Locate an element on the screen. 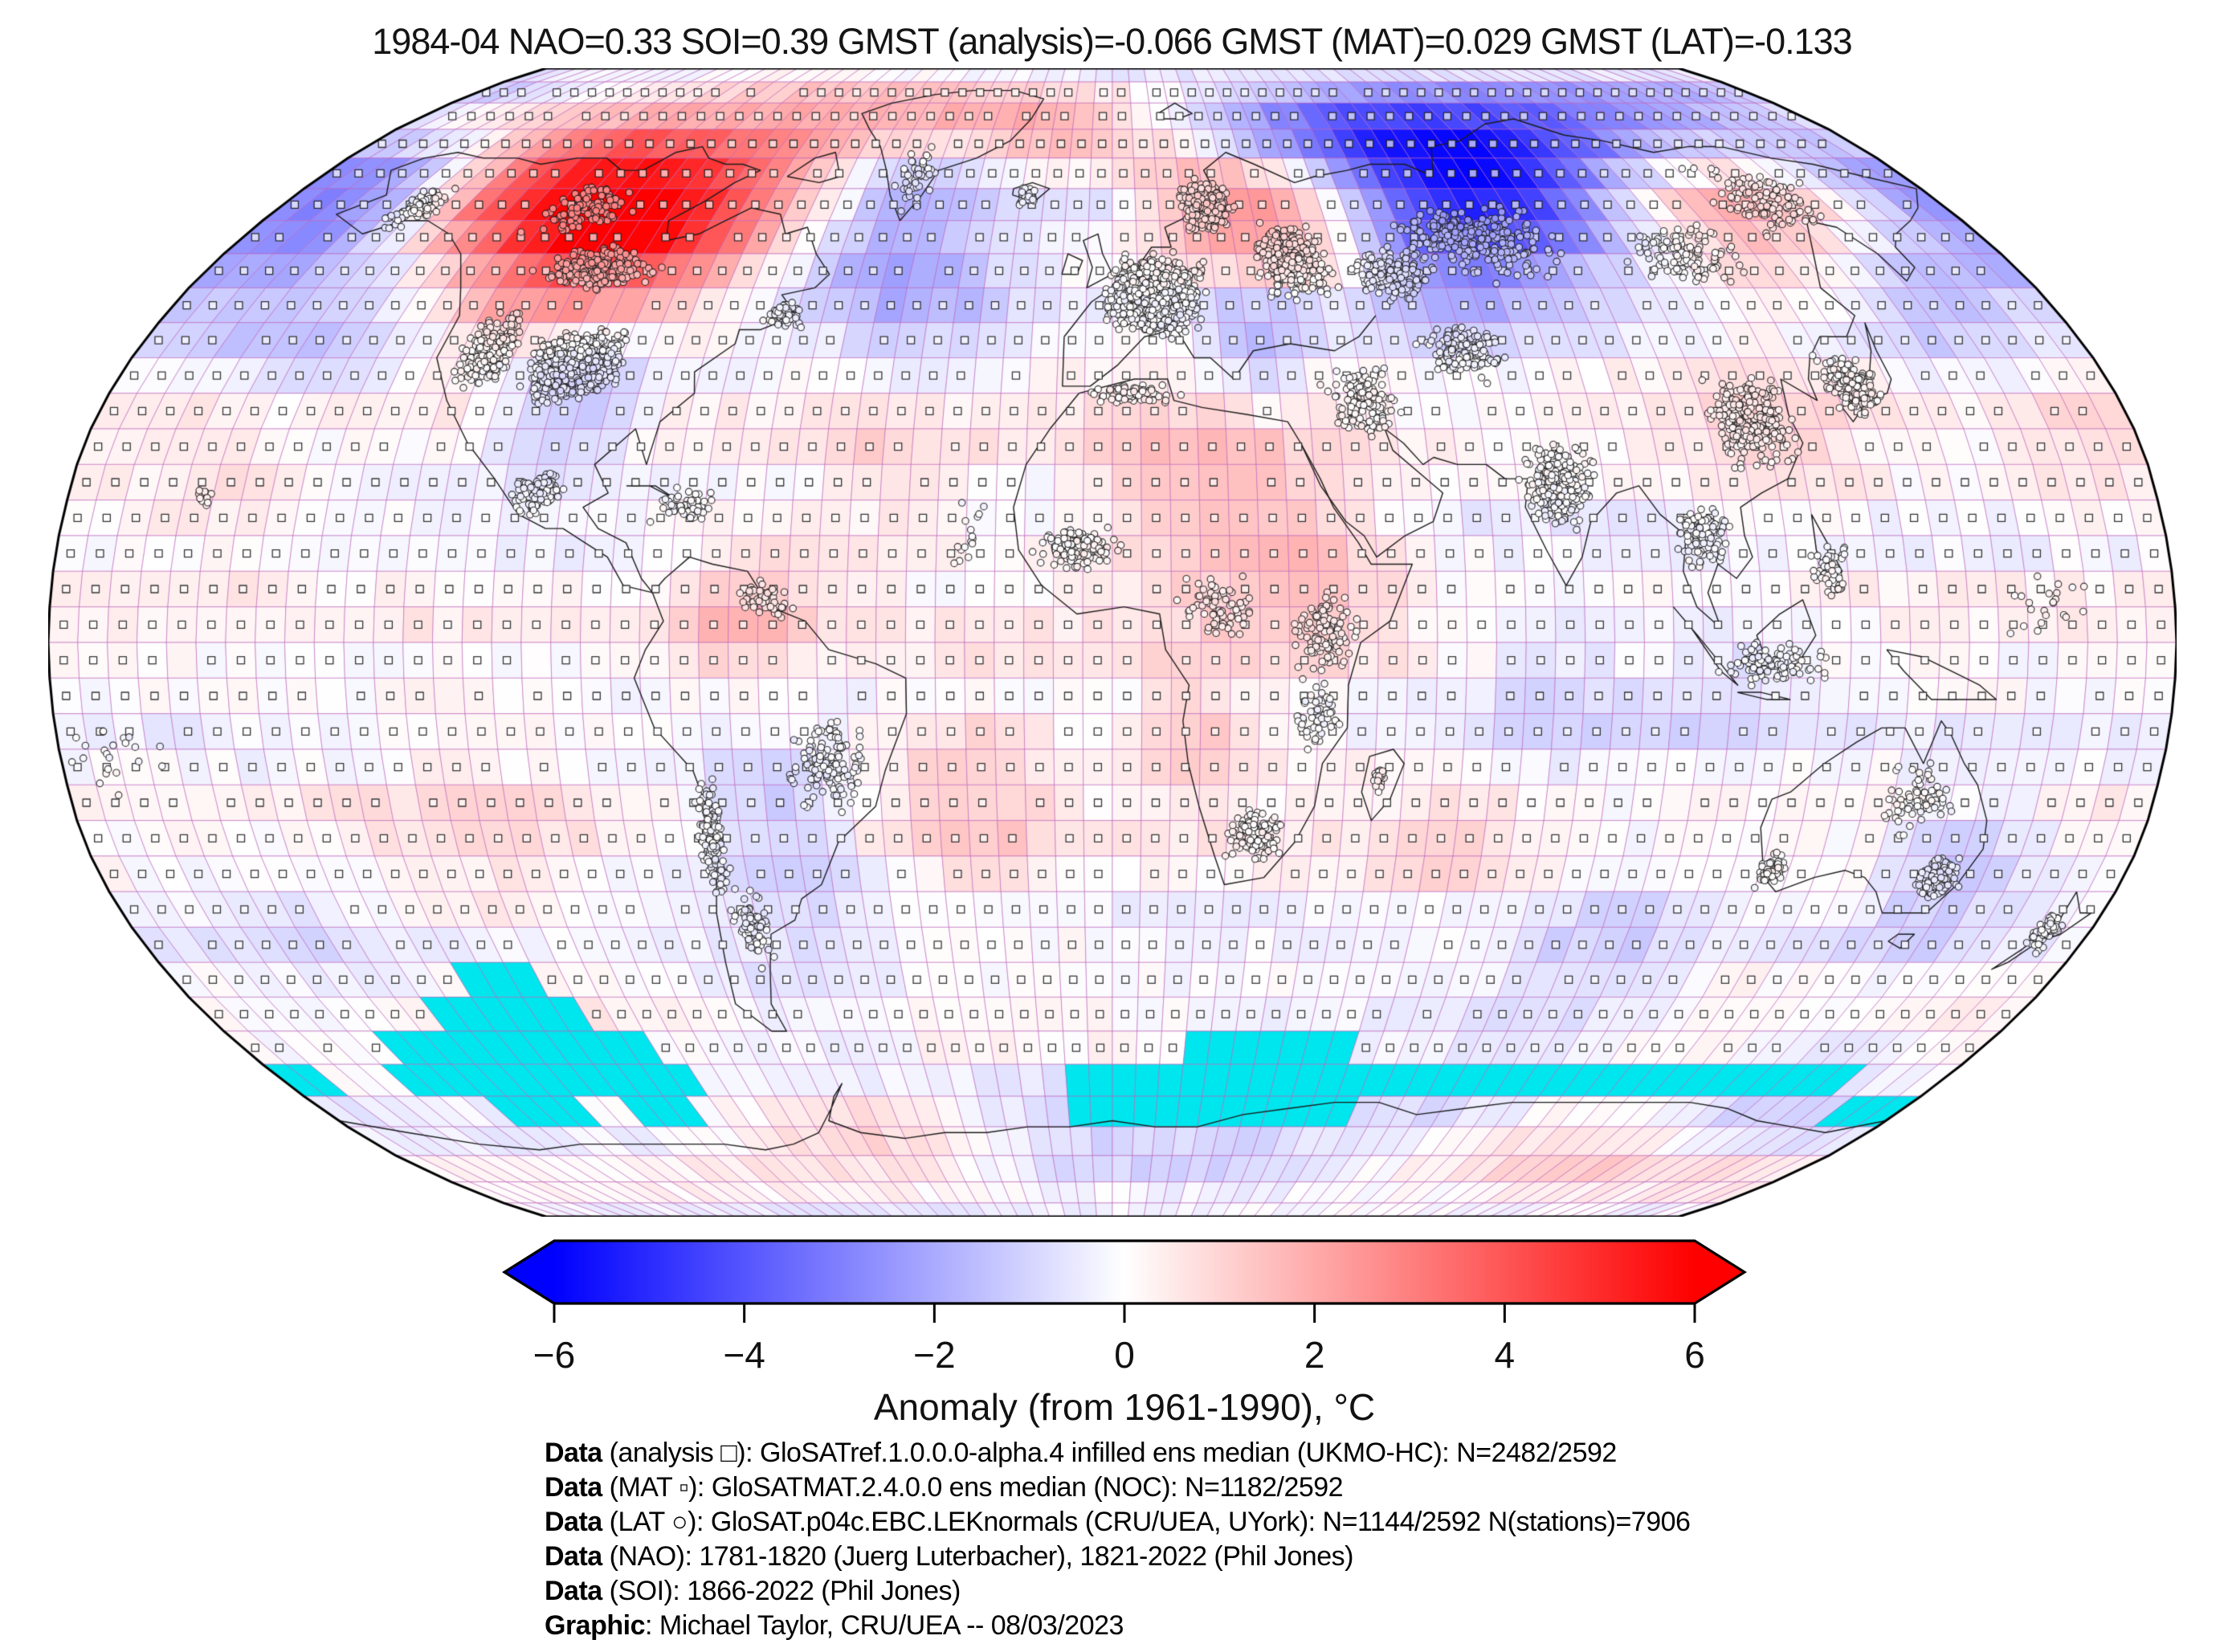 The image size is (2224, 1652). footer-line: Data (SOI): 1866-2022 (Phil Jones) is located at coordinates (1117, 1591).